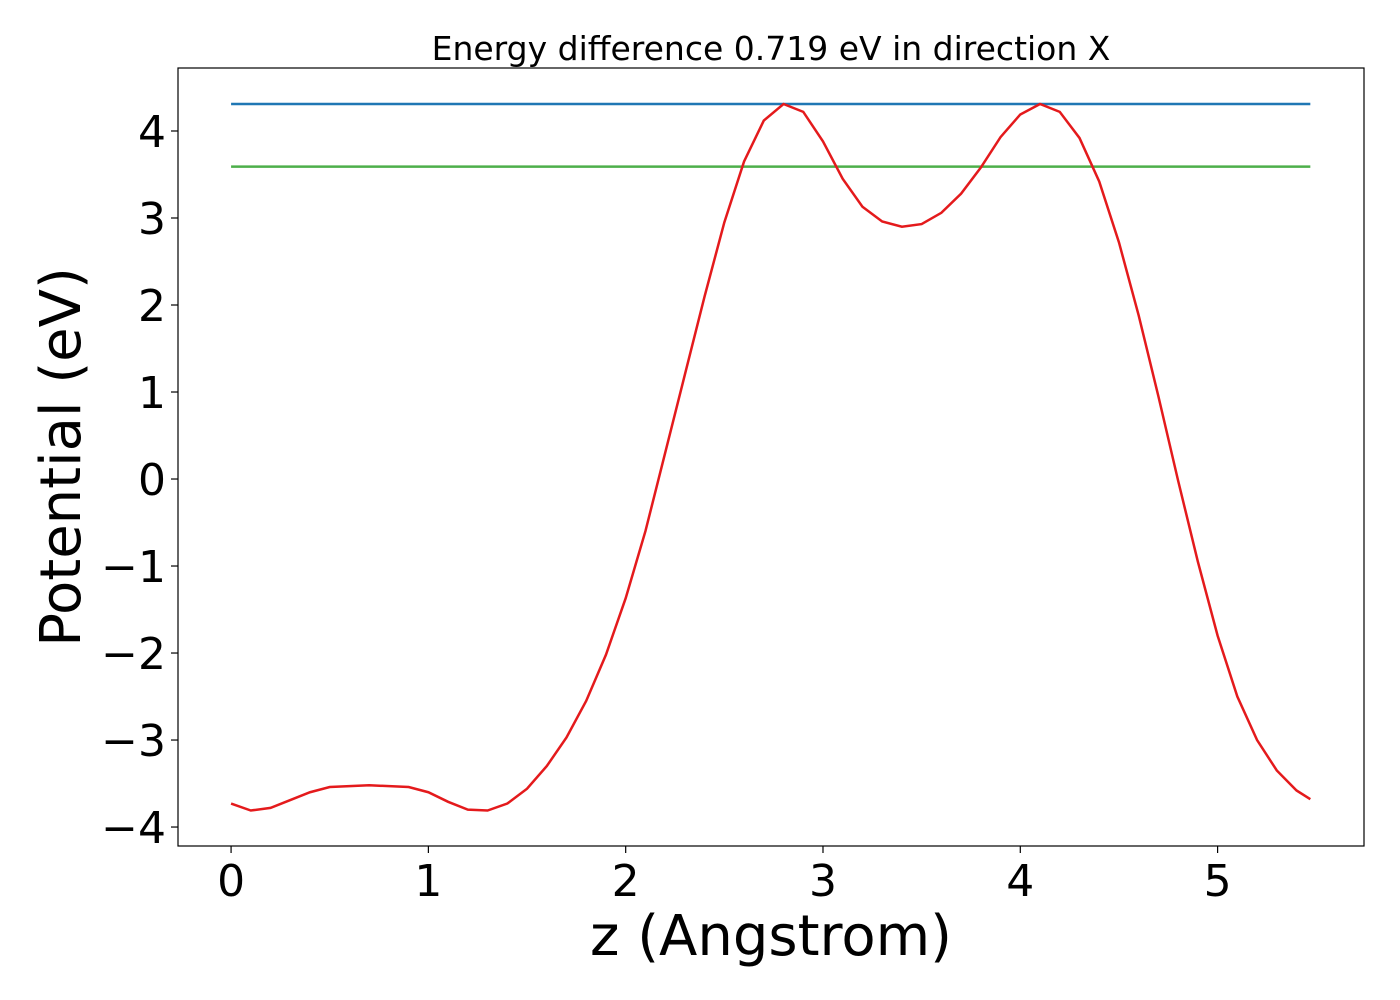  What do you see at coordinates (152, 480) in the screenshot?
I see `y-tick-label: 0` at bounding box center [152, 480].